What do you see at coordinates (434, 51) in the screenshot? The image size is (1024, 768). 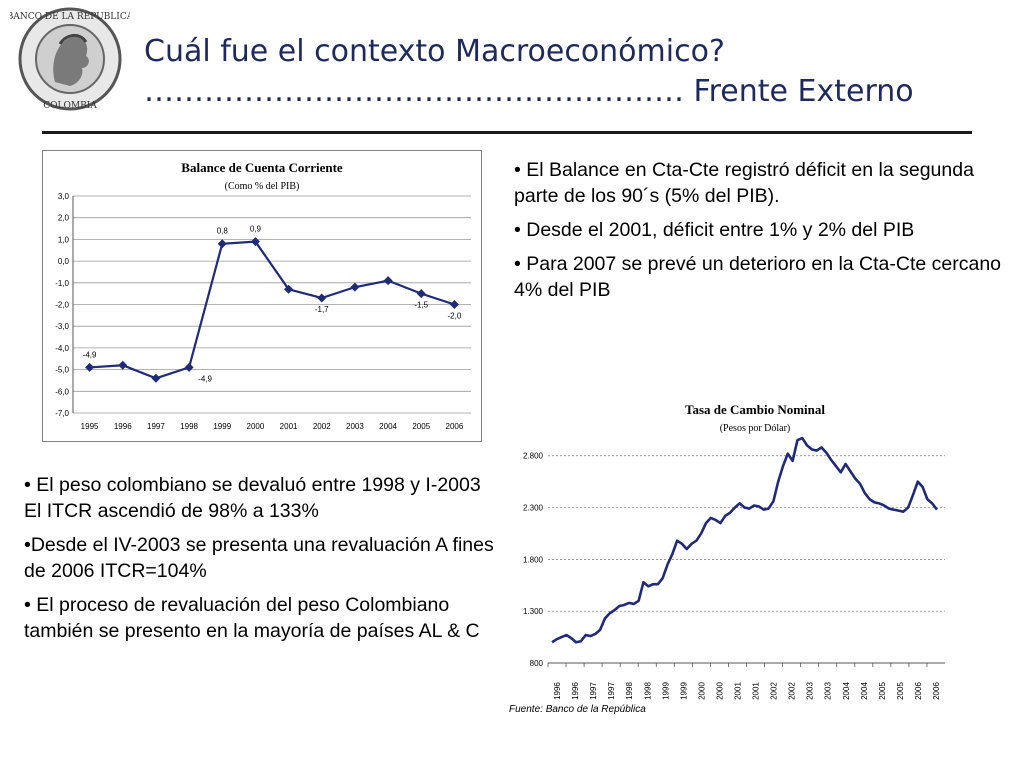 I see `title-line-1: Cuál fue el contexto Macroeconómico?` at bounding box center [434, 51].